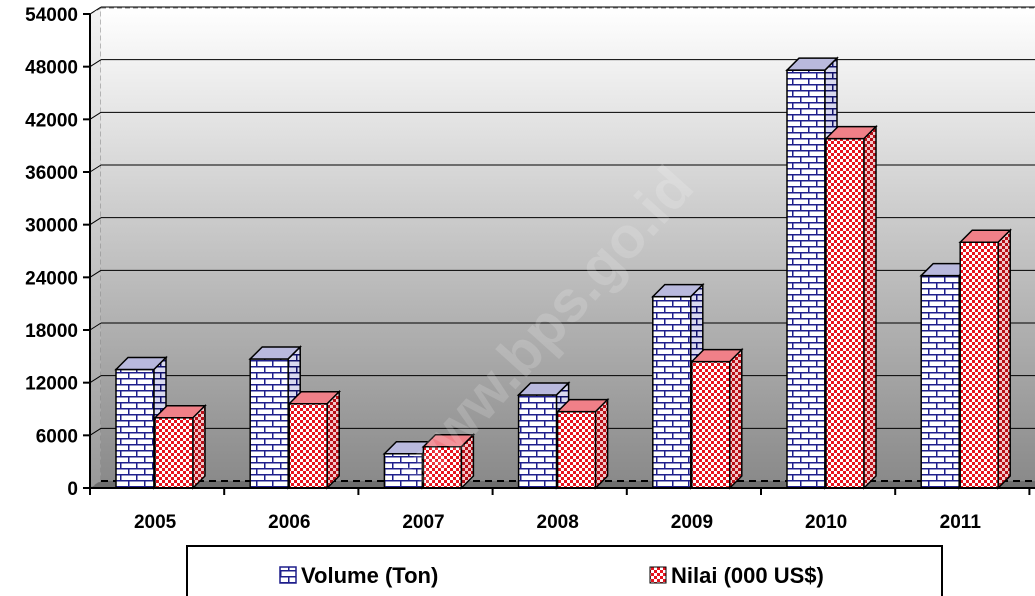  What do you see at coordinates (51, 15) in the screenshot?
I see `y-tick-label: 54000` at bounding box center [51, 15].